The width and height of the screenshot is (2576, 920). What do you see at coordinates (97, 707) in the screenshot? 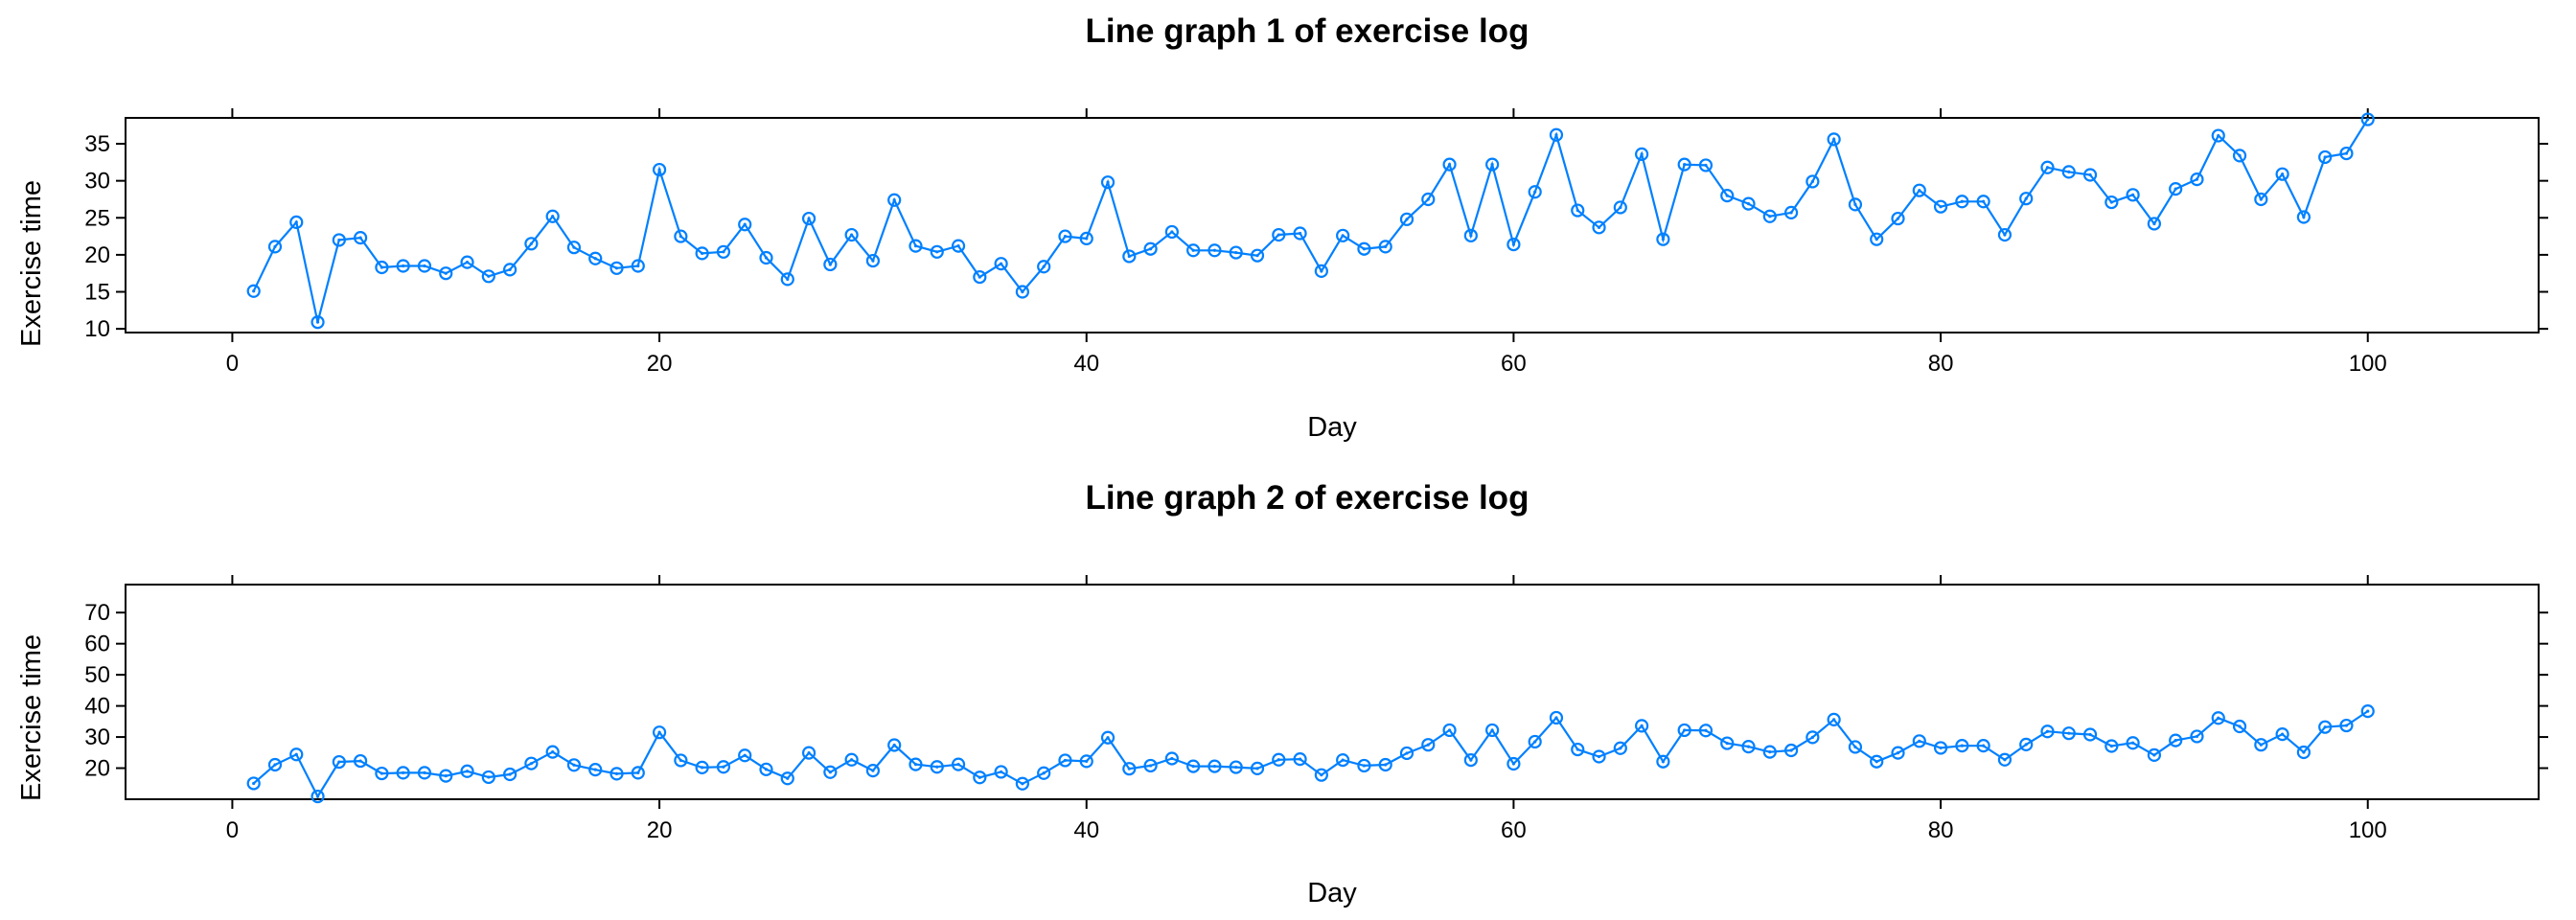
I see `y-tick-label: 40` at bounding box center [97, 707].